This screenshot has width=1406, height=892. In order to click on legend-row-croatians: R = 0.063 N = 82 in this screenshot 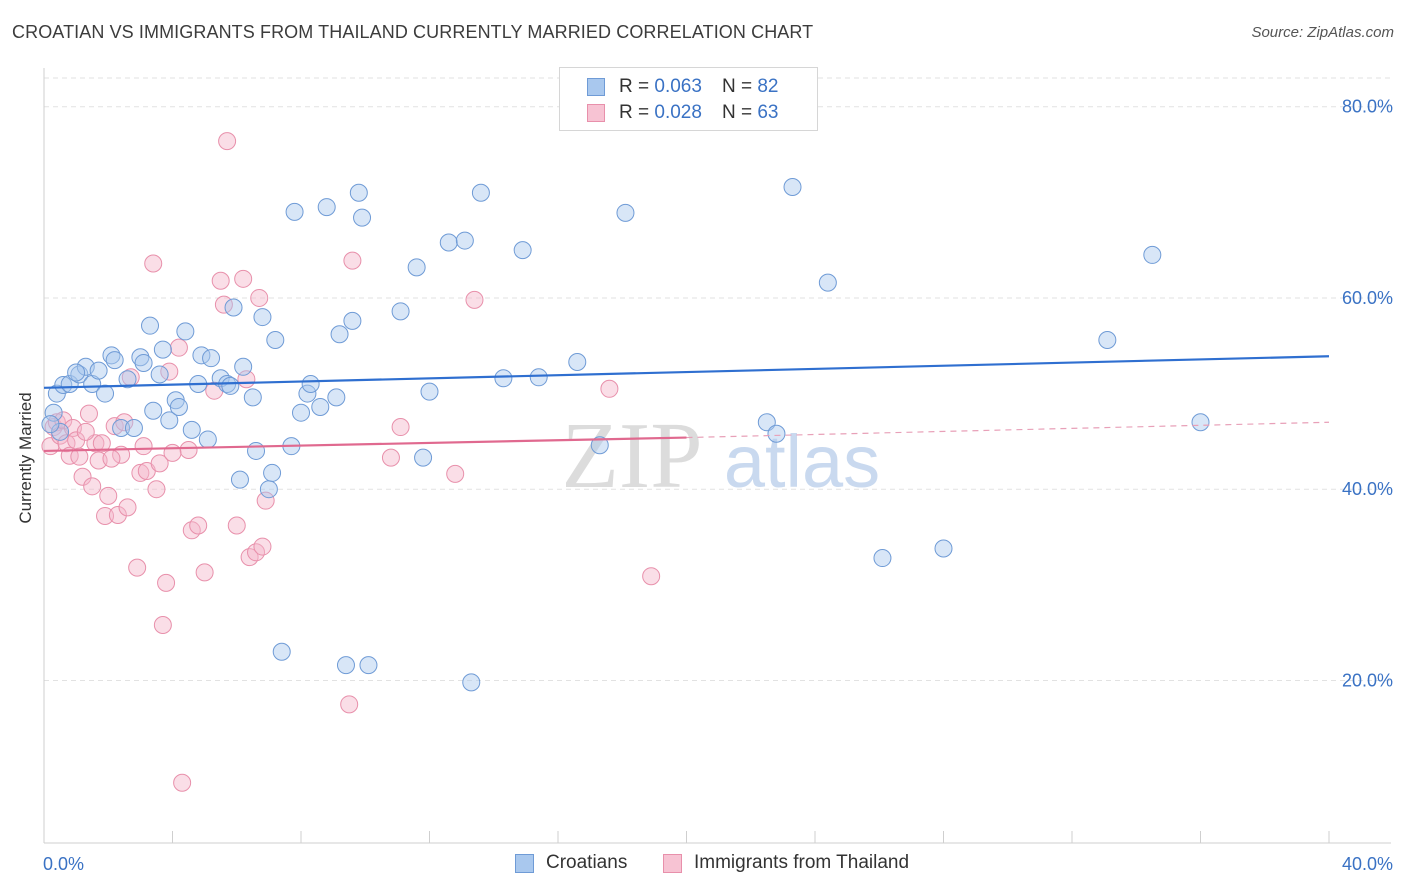, I will do `click(682, 87)`.